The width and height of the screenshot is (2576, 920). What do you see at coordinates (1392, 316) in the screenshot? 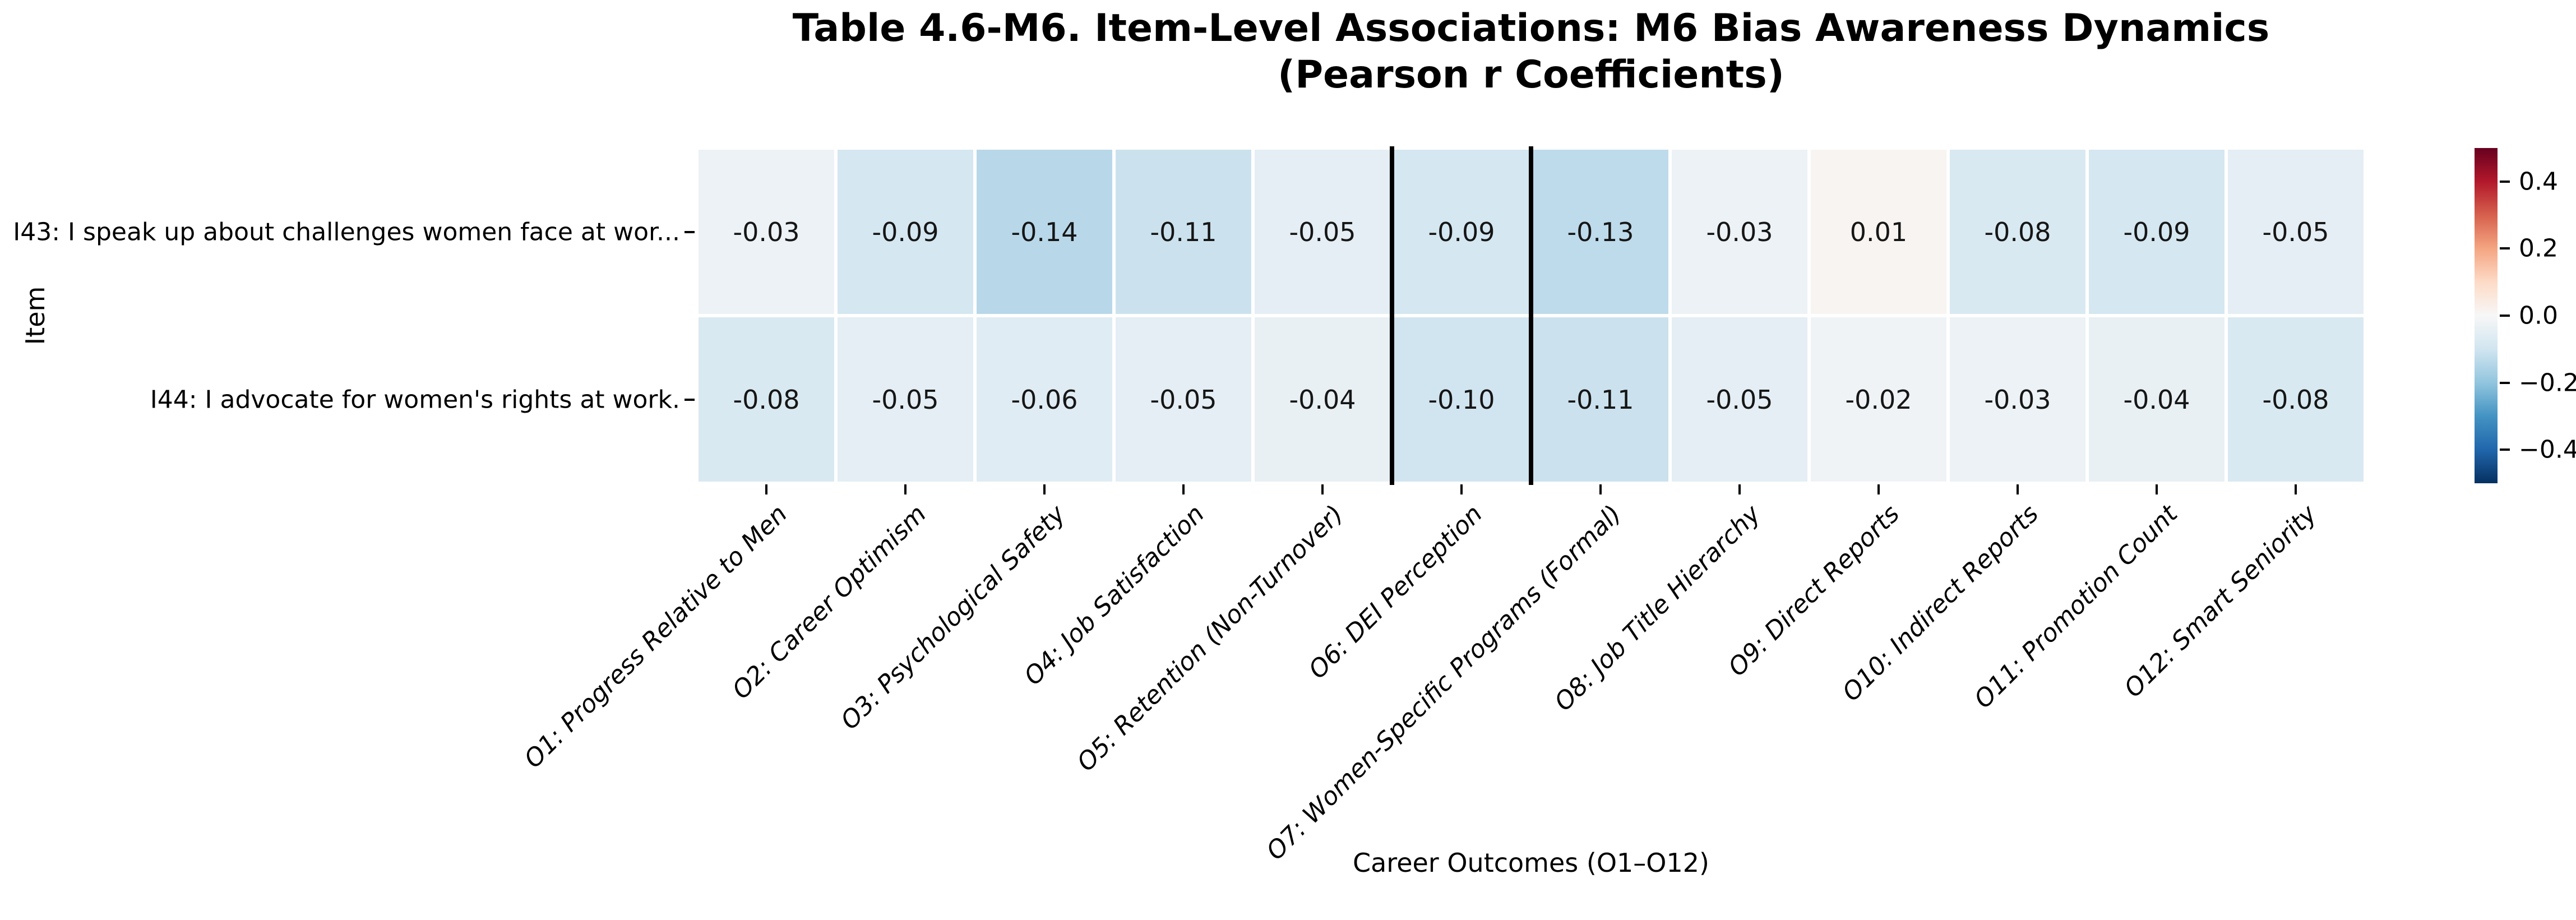
I see `highlight-line-left` at bounding box center [1392, 316].